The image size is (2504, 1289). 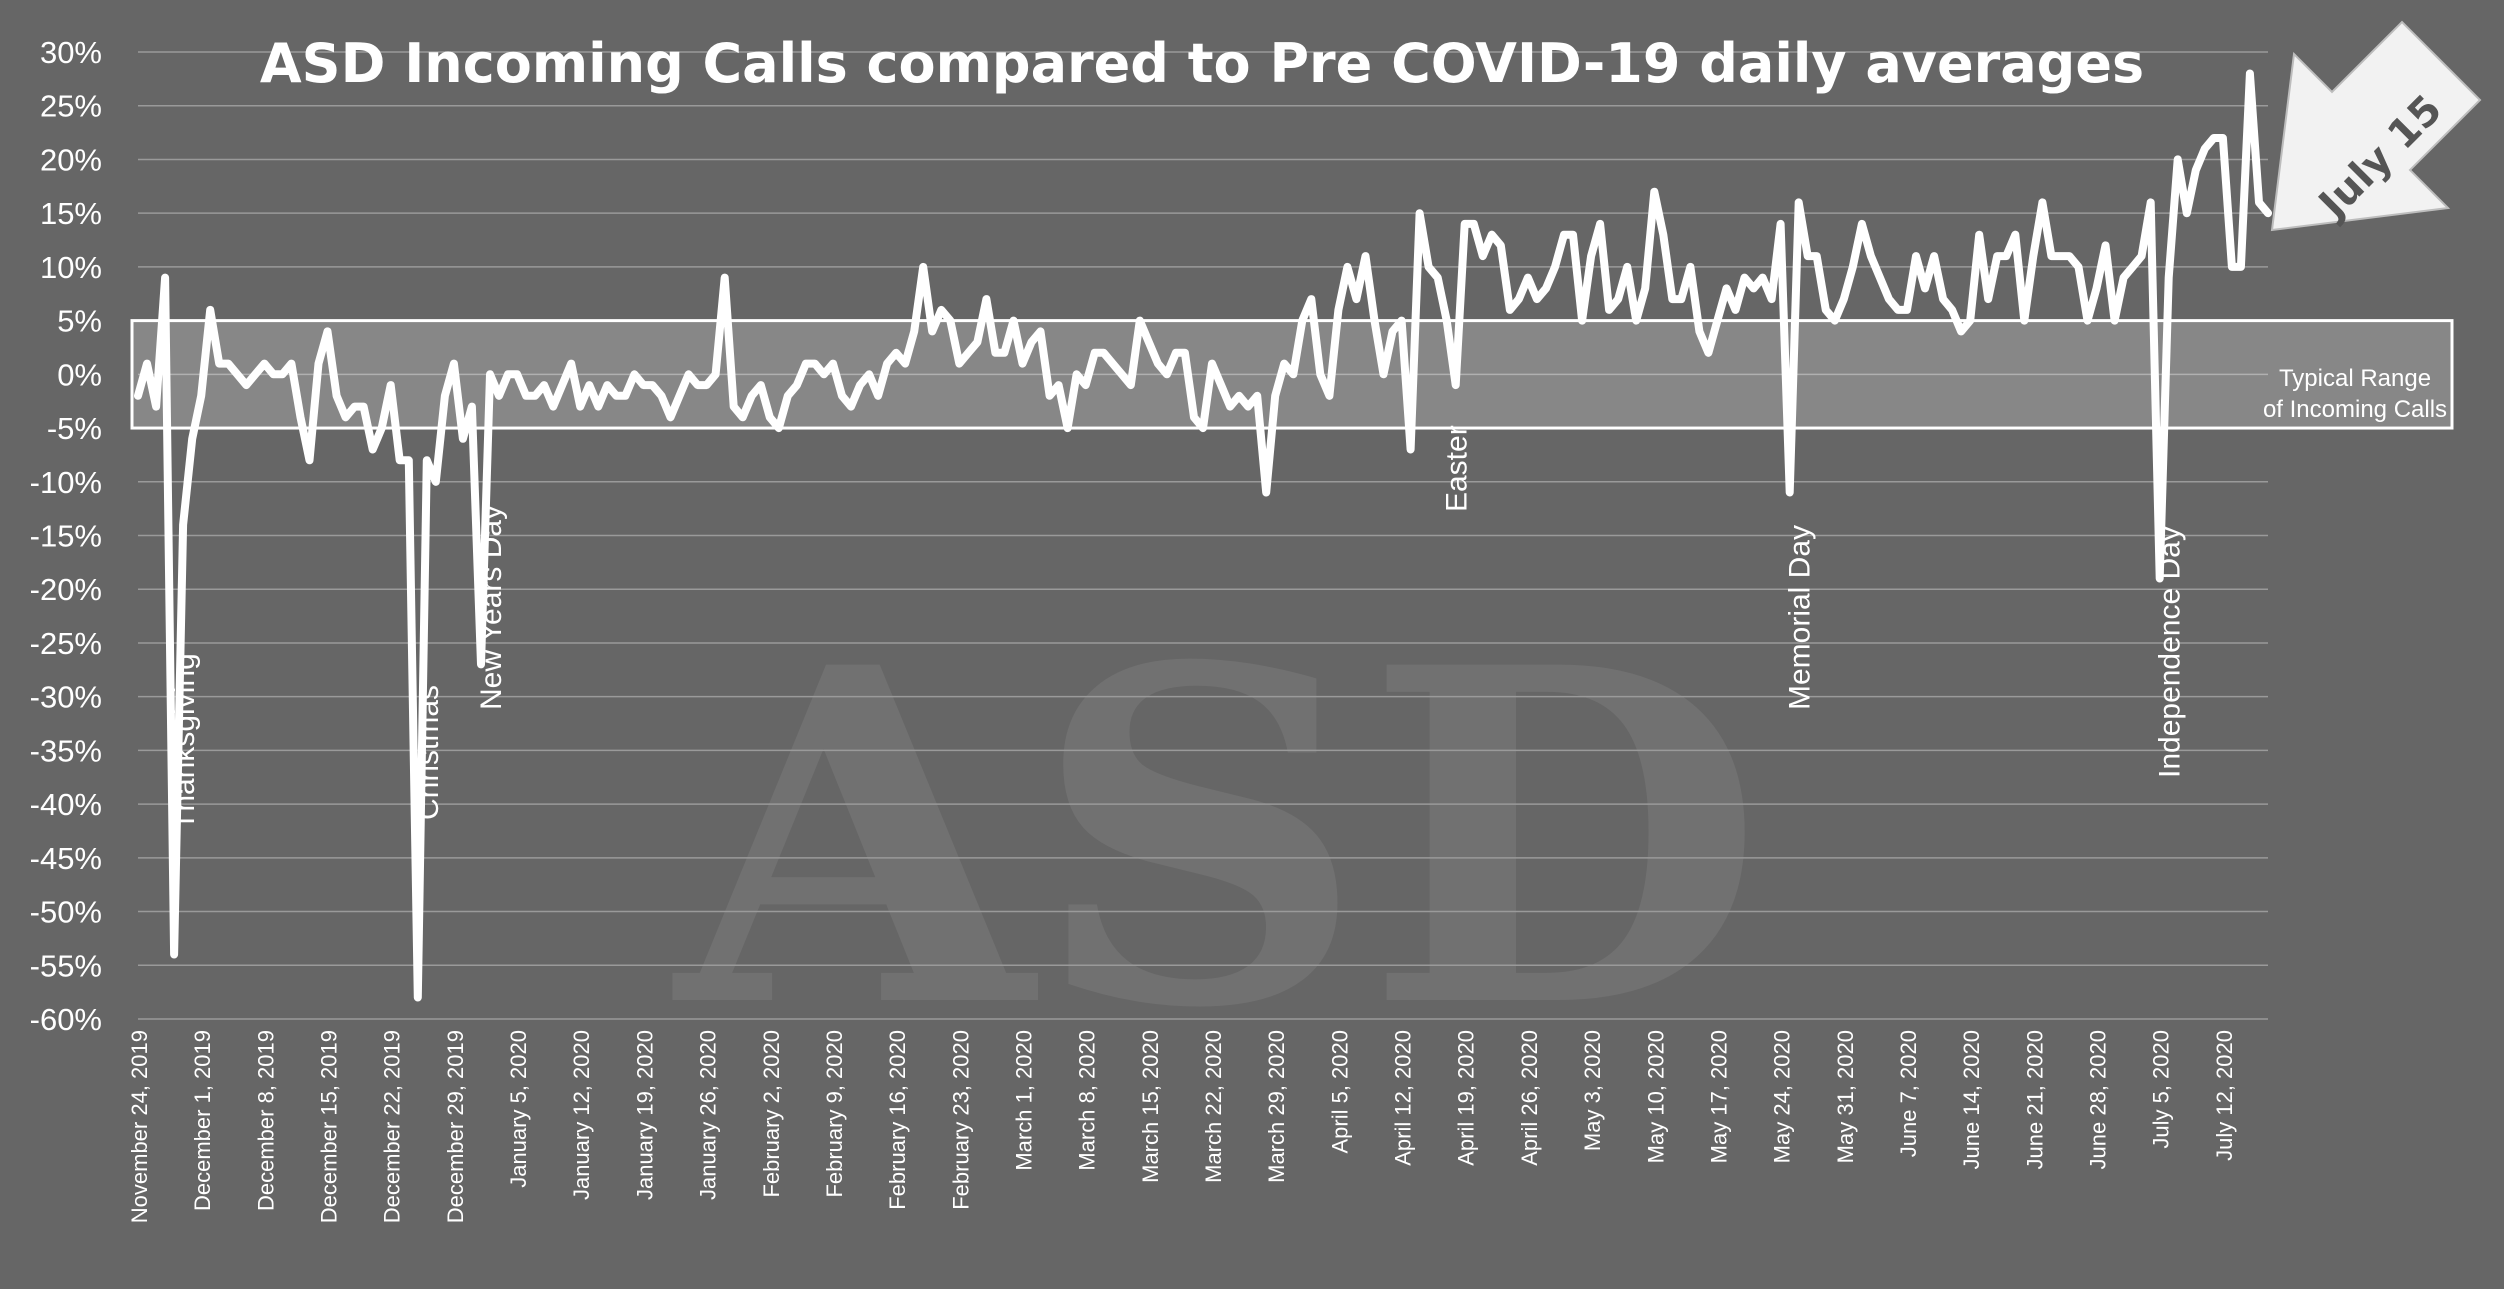 I want to click on holiday-label: Thanksgiving, so click(x=184, y=741).